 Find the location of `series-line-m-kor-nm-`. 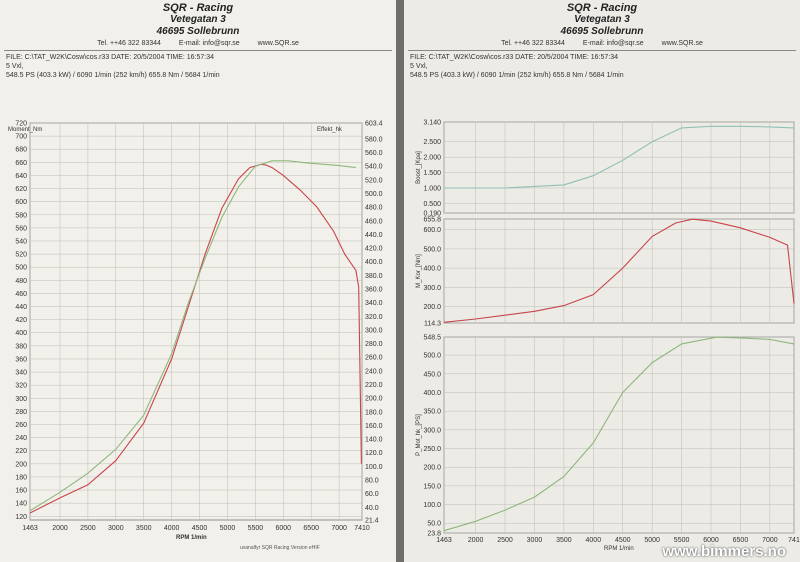

series-line-m-kor-nm- is located at coordinates (619, 270).